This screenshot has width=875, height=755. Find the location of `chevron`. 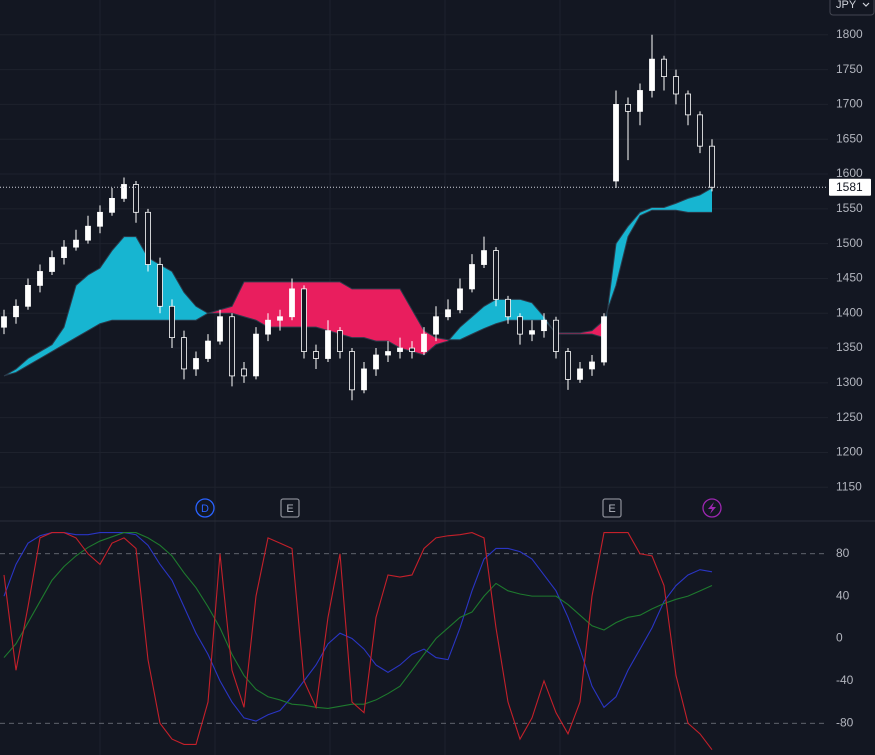

chevron is located at coordinates (866, 4).